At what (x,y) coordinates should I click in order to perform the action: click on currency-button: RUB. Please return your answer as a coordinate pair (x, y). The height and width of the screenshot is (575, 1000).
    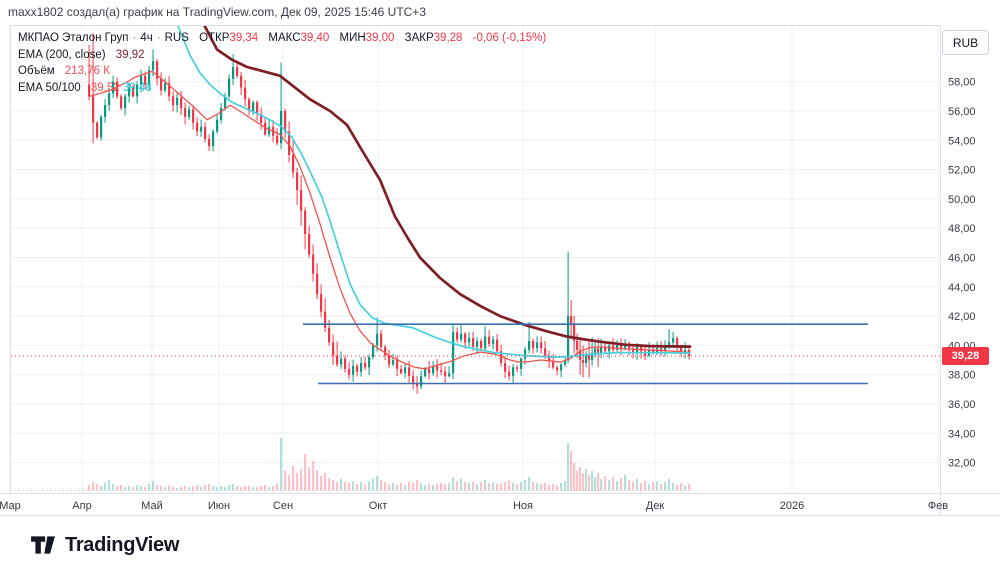
    Looking at the image, I should click on (965, 42).